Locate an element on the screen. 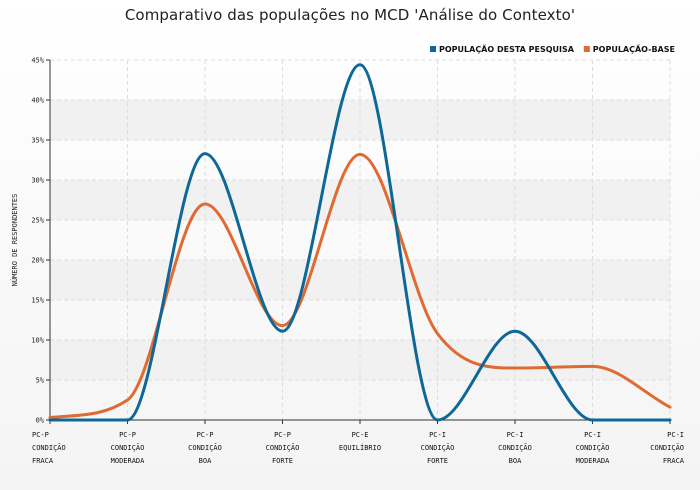 This screenshot has height=490, width=700. x-tick-label: PC-P CONDIÇÃO MODERADA is located at coordinates (128, 448).